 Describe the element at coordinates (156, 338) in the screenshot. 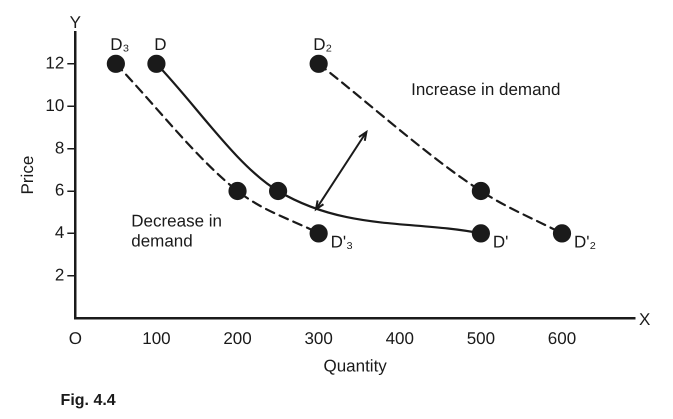

I see `x-tick-label: 100` at that location.